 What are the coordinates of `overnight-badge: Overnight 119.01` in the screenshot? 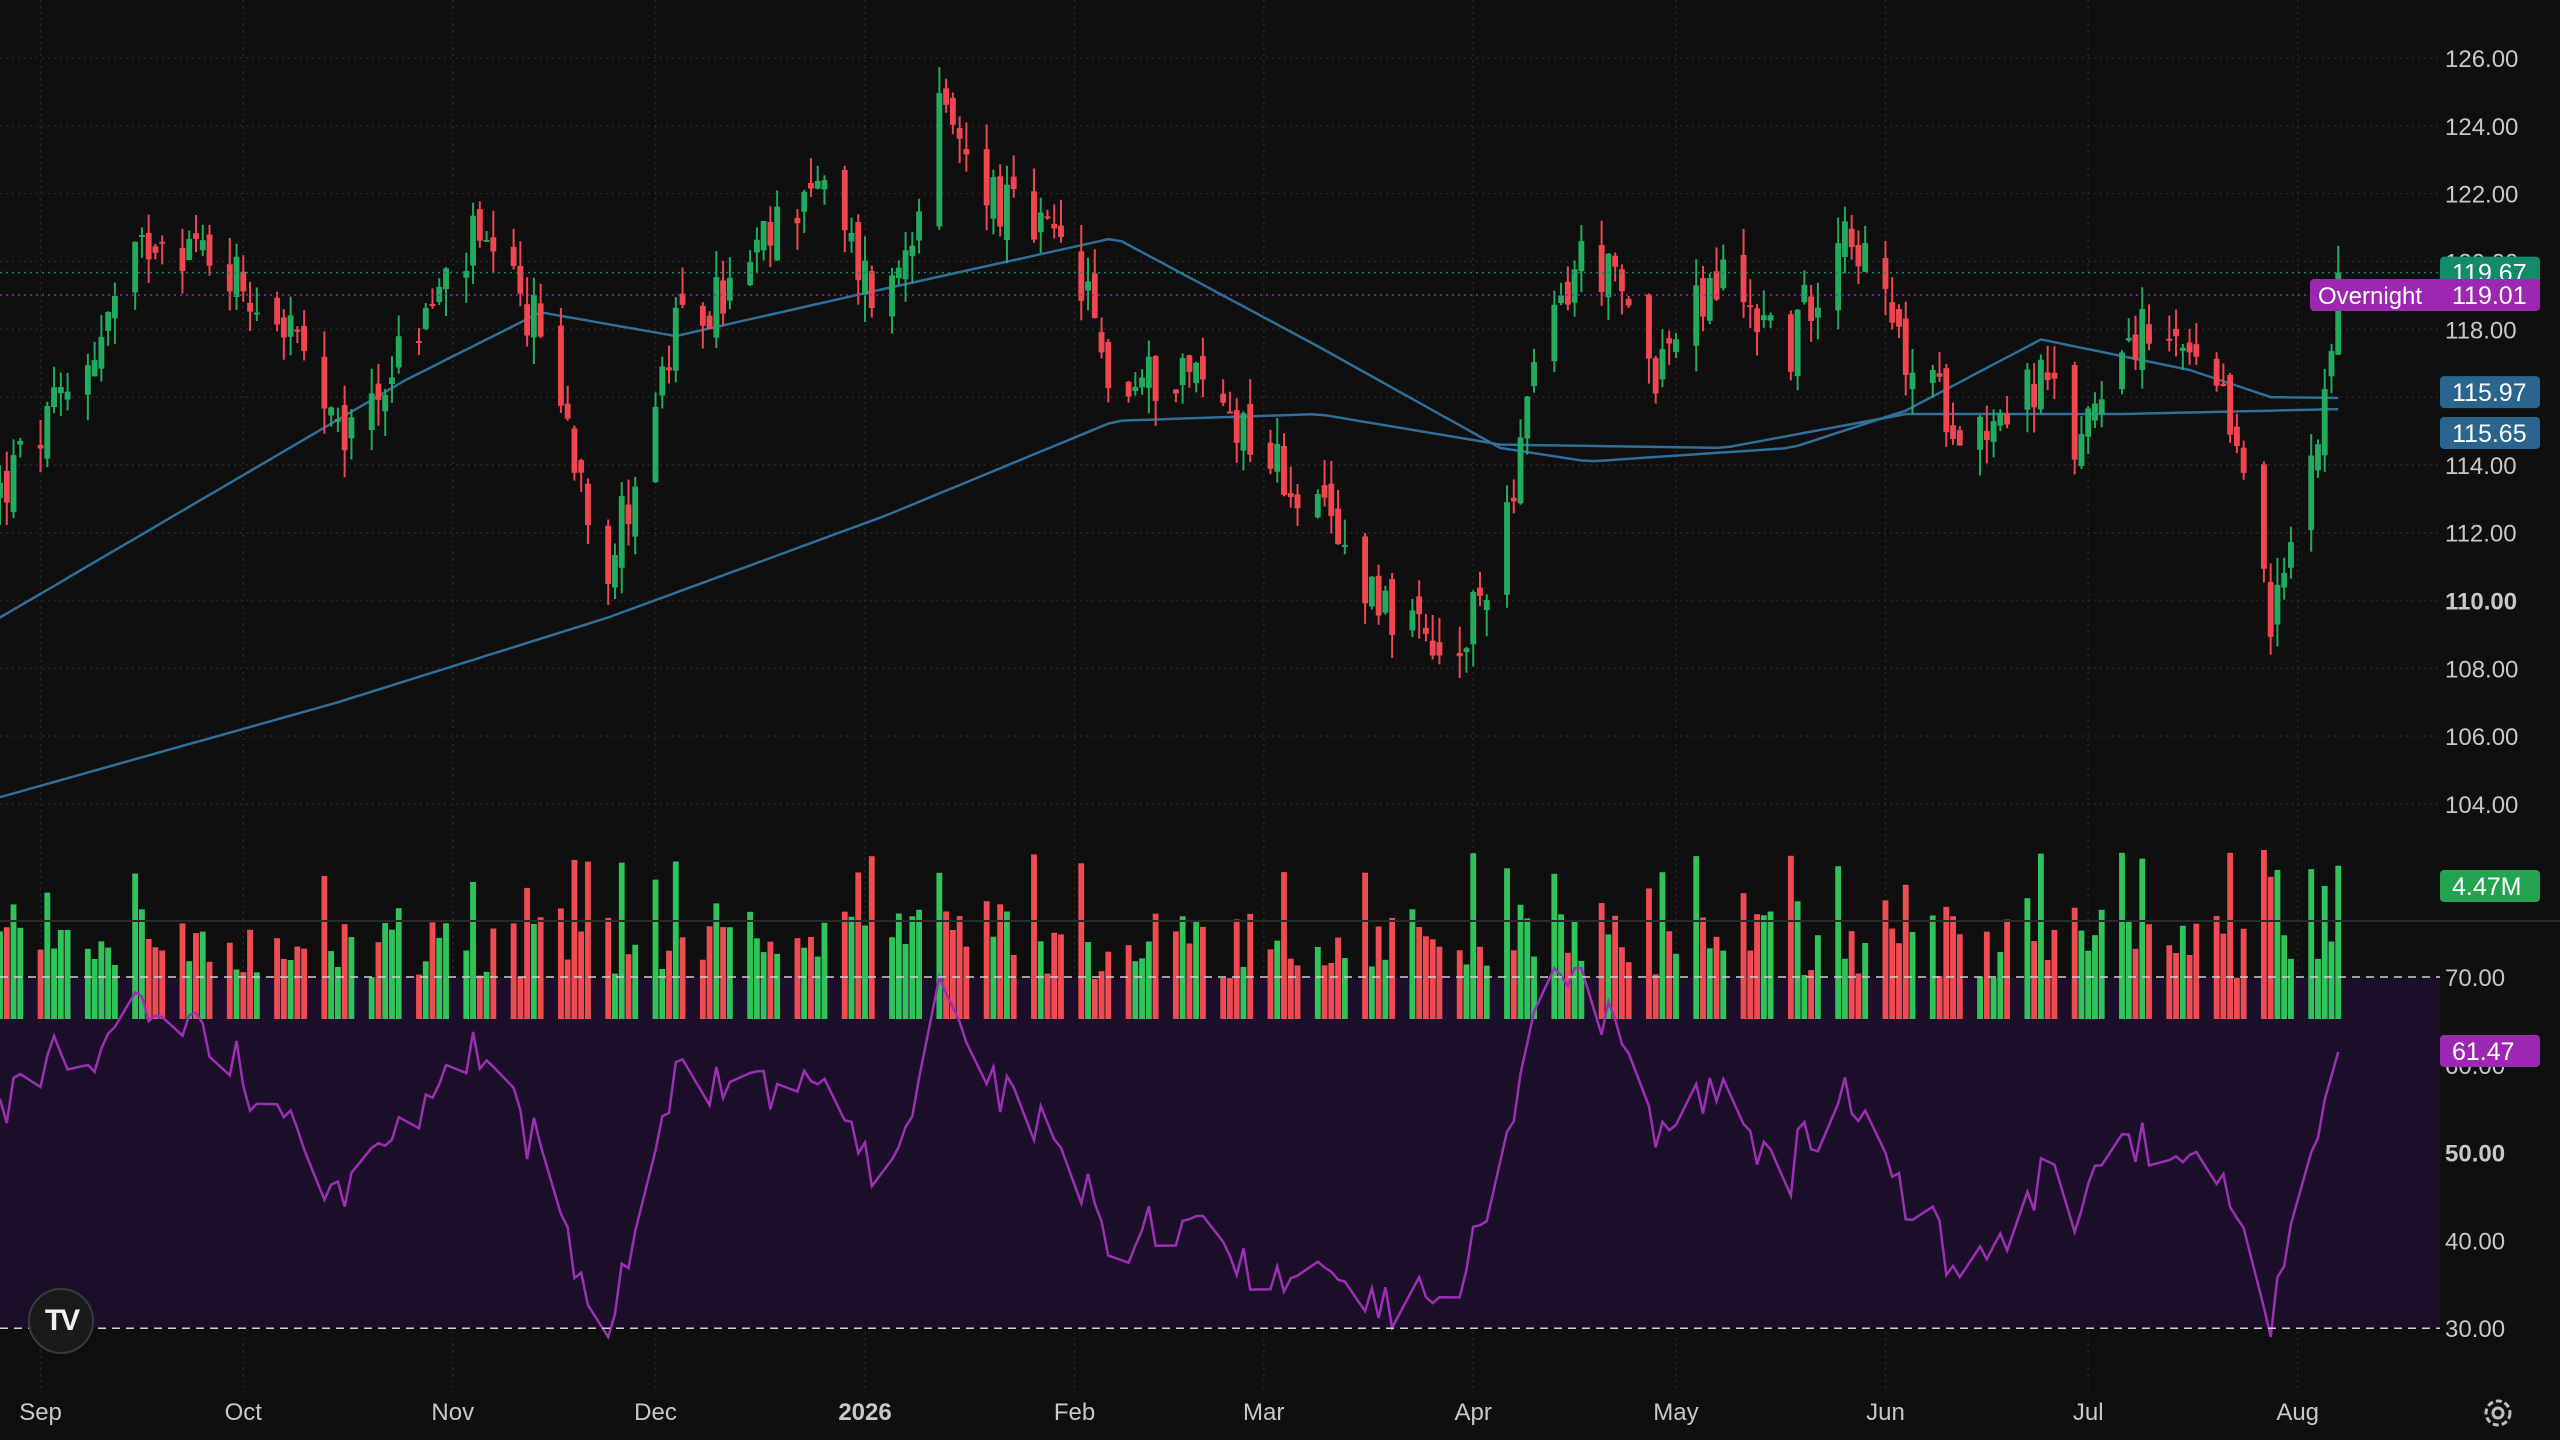 It's located at (2425, 295).